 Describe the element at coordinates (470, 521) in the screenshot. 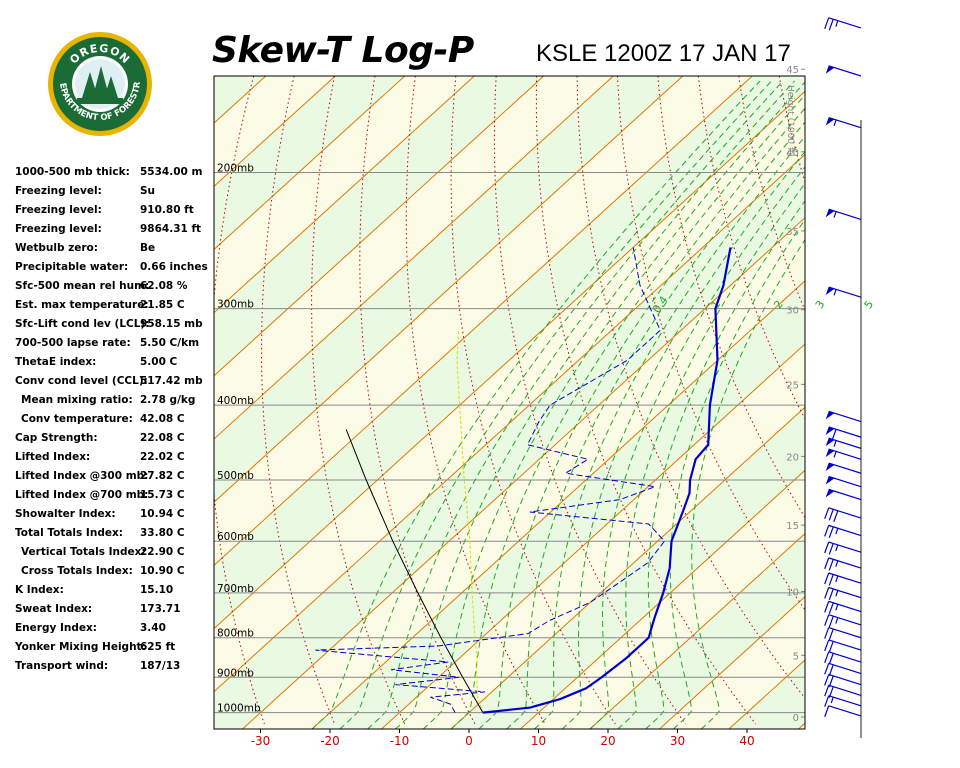

I see `parcel-line` at that location.